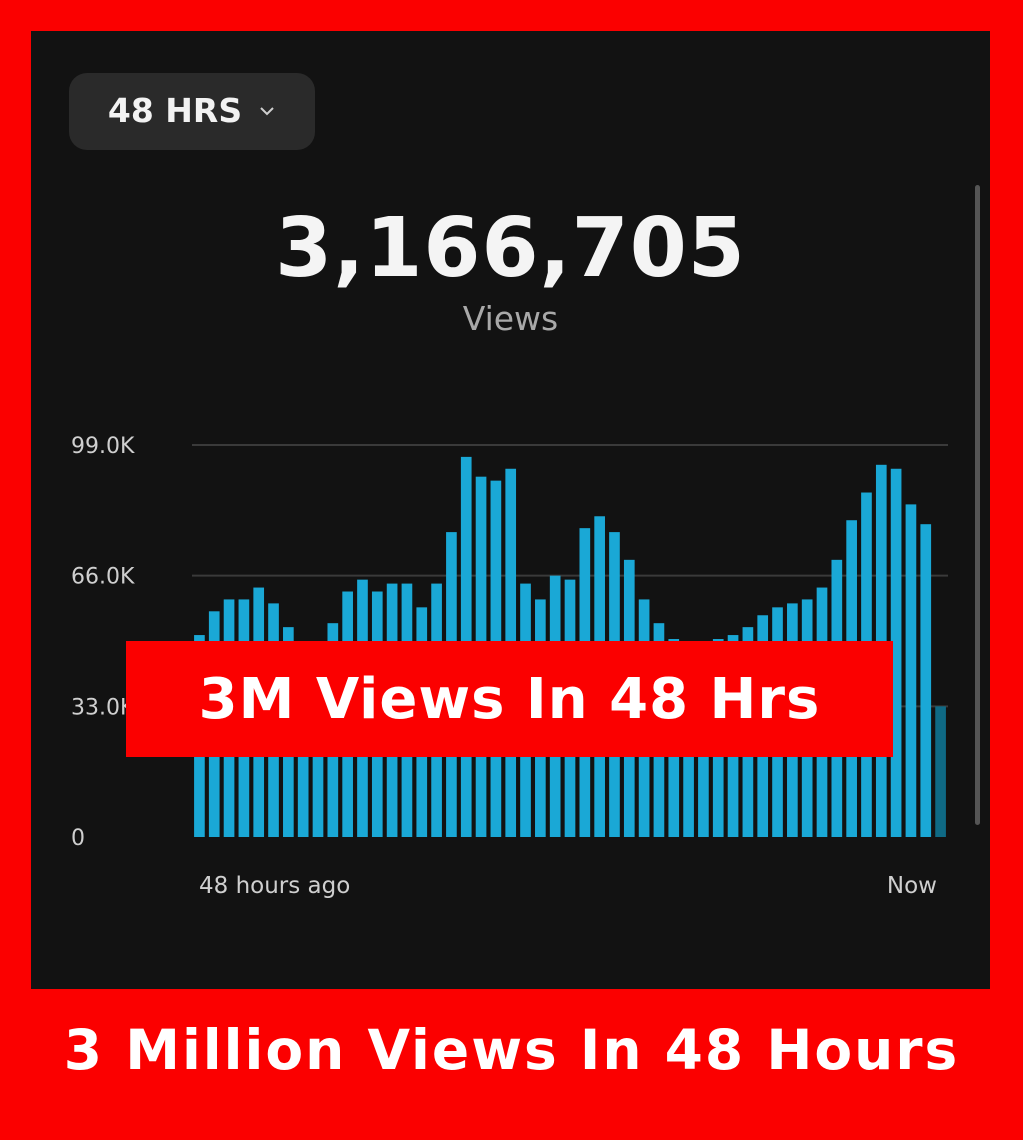 The image size is (1023, 1140). I want to click on y-tick-label: 33.0K, so click(103, 707).